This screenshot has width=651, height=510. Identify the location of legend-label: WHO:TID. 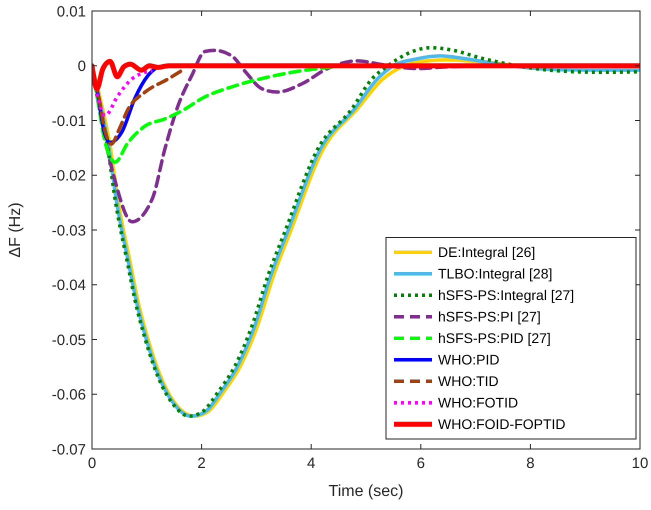
(468, 381).